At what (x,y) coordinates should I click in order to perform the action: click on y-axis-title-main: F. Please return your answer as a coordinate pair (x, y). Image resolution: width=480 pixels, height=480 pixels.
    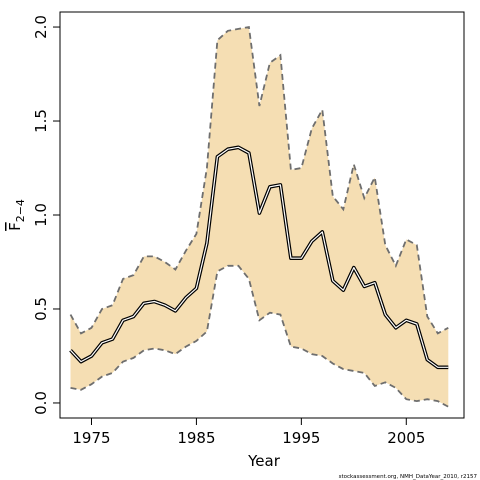
    Looking at the image, I should click on (15, 226).